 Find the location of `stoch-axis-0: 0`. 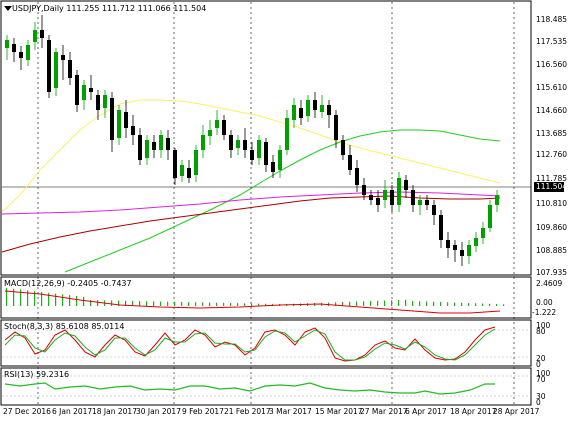

stoch-axis-0: 0 is located at coordinates (538, 364).